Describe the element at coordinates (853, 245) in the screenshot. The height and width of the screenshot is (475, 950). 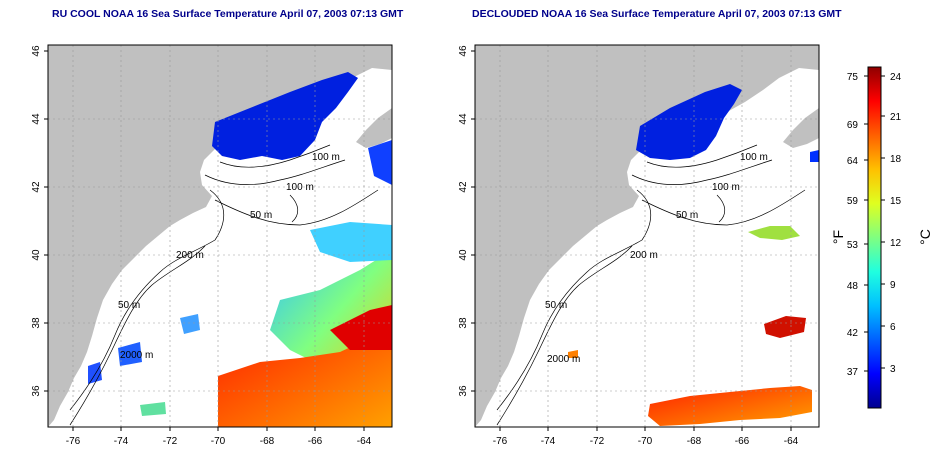
I see `colorbar-f-tick: 53` at that location.